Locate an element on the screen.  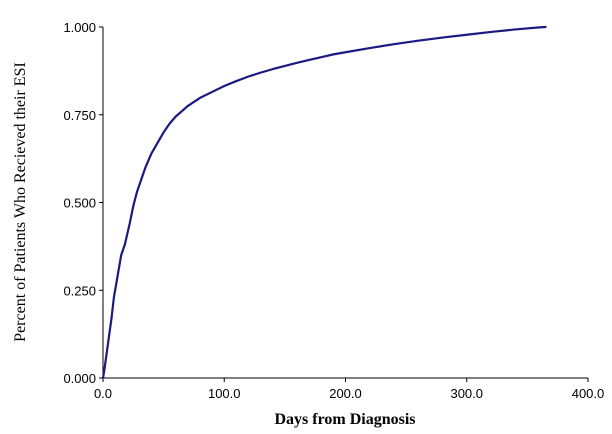
y-tick-label: 0.000 is located at coordinates (79, 378).